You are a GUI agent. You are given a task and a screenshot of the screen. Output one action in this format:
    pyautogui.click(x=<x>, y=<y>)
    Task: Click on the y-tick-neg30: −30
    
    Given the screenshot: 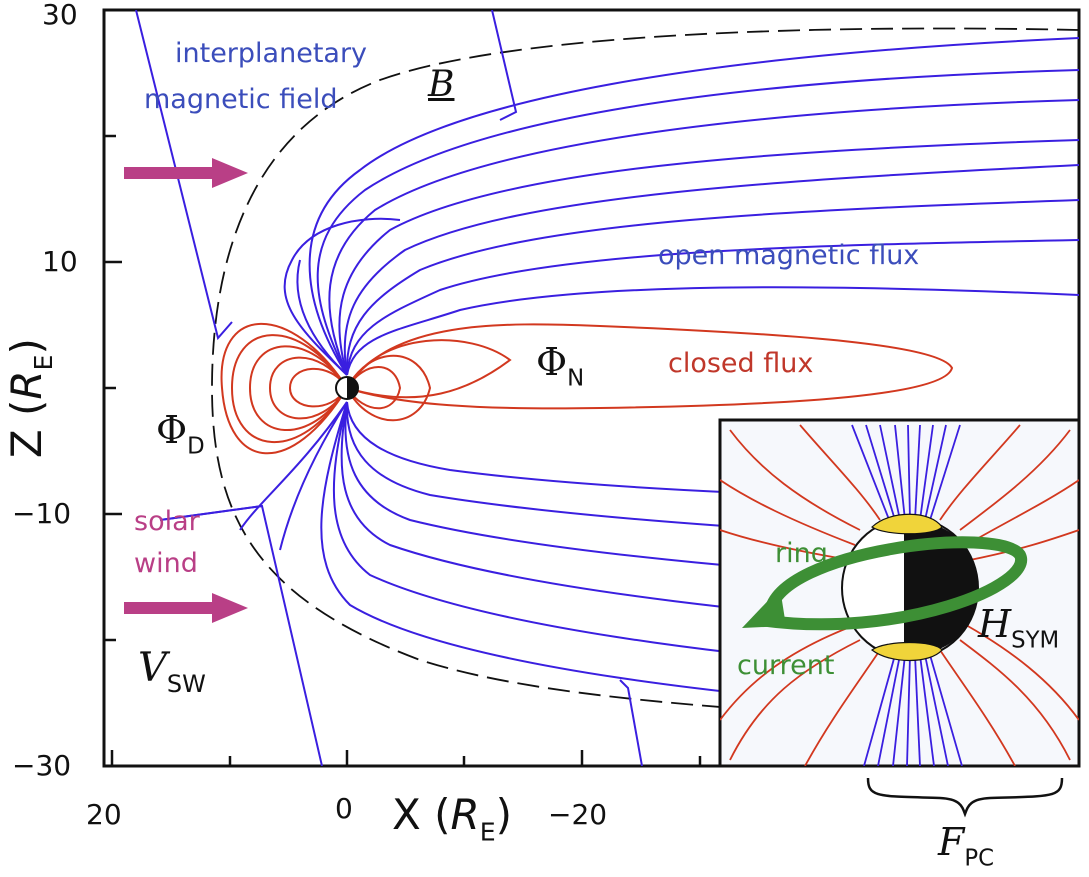 What is the action you would take?
    pyautogui.click(x=41, y=765)
    